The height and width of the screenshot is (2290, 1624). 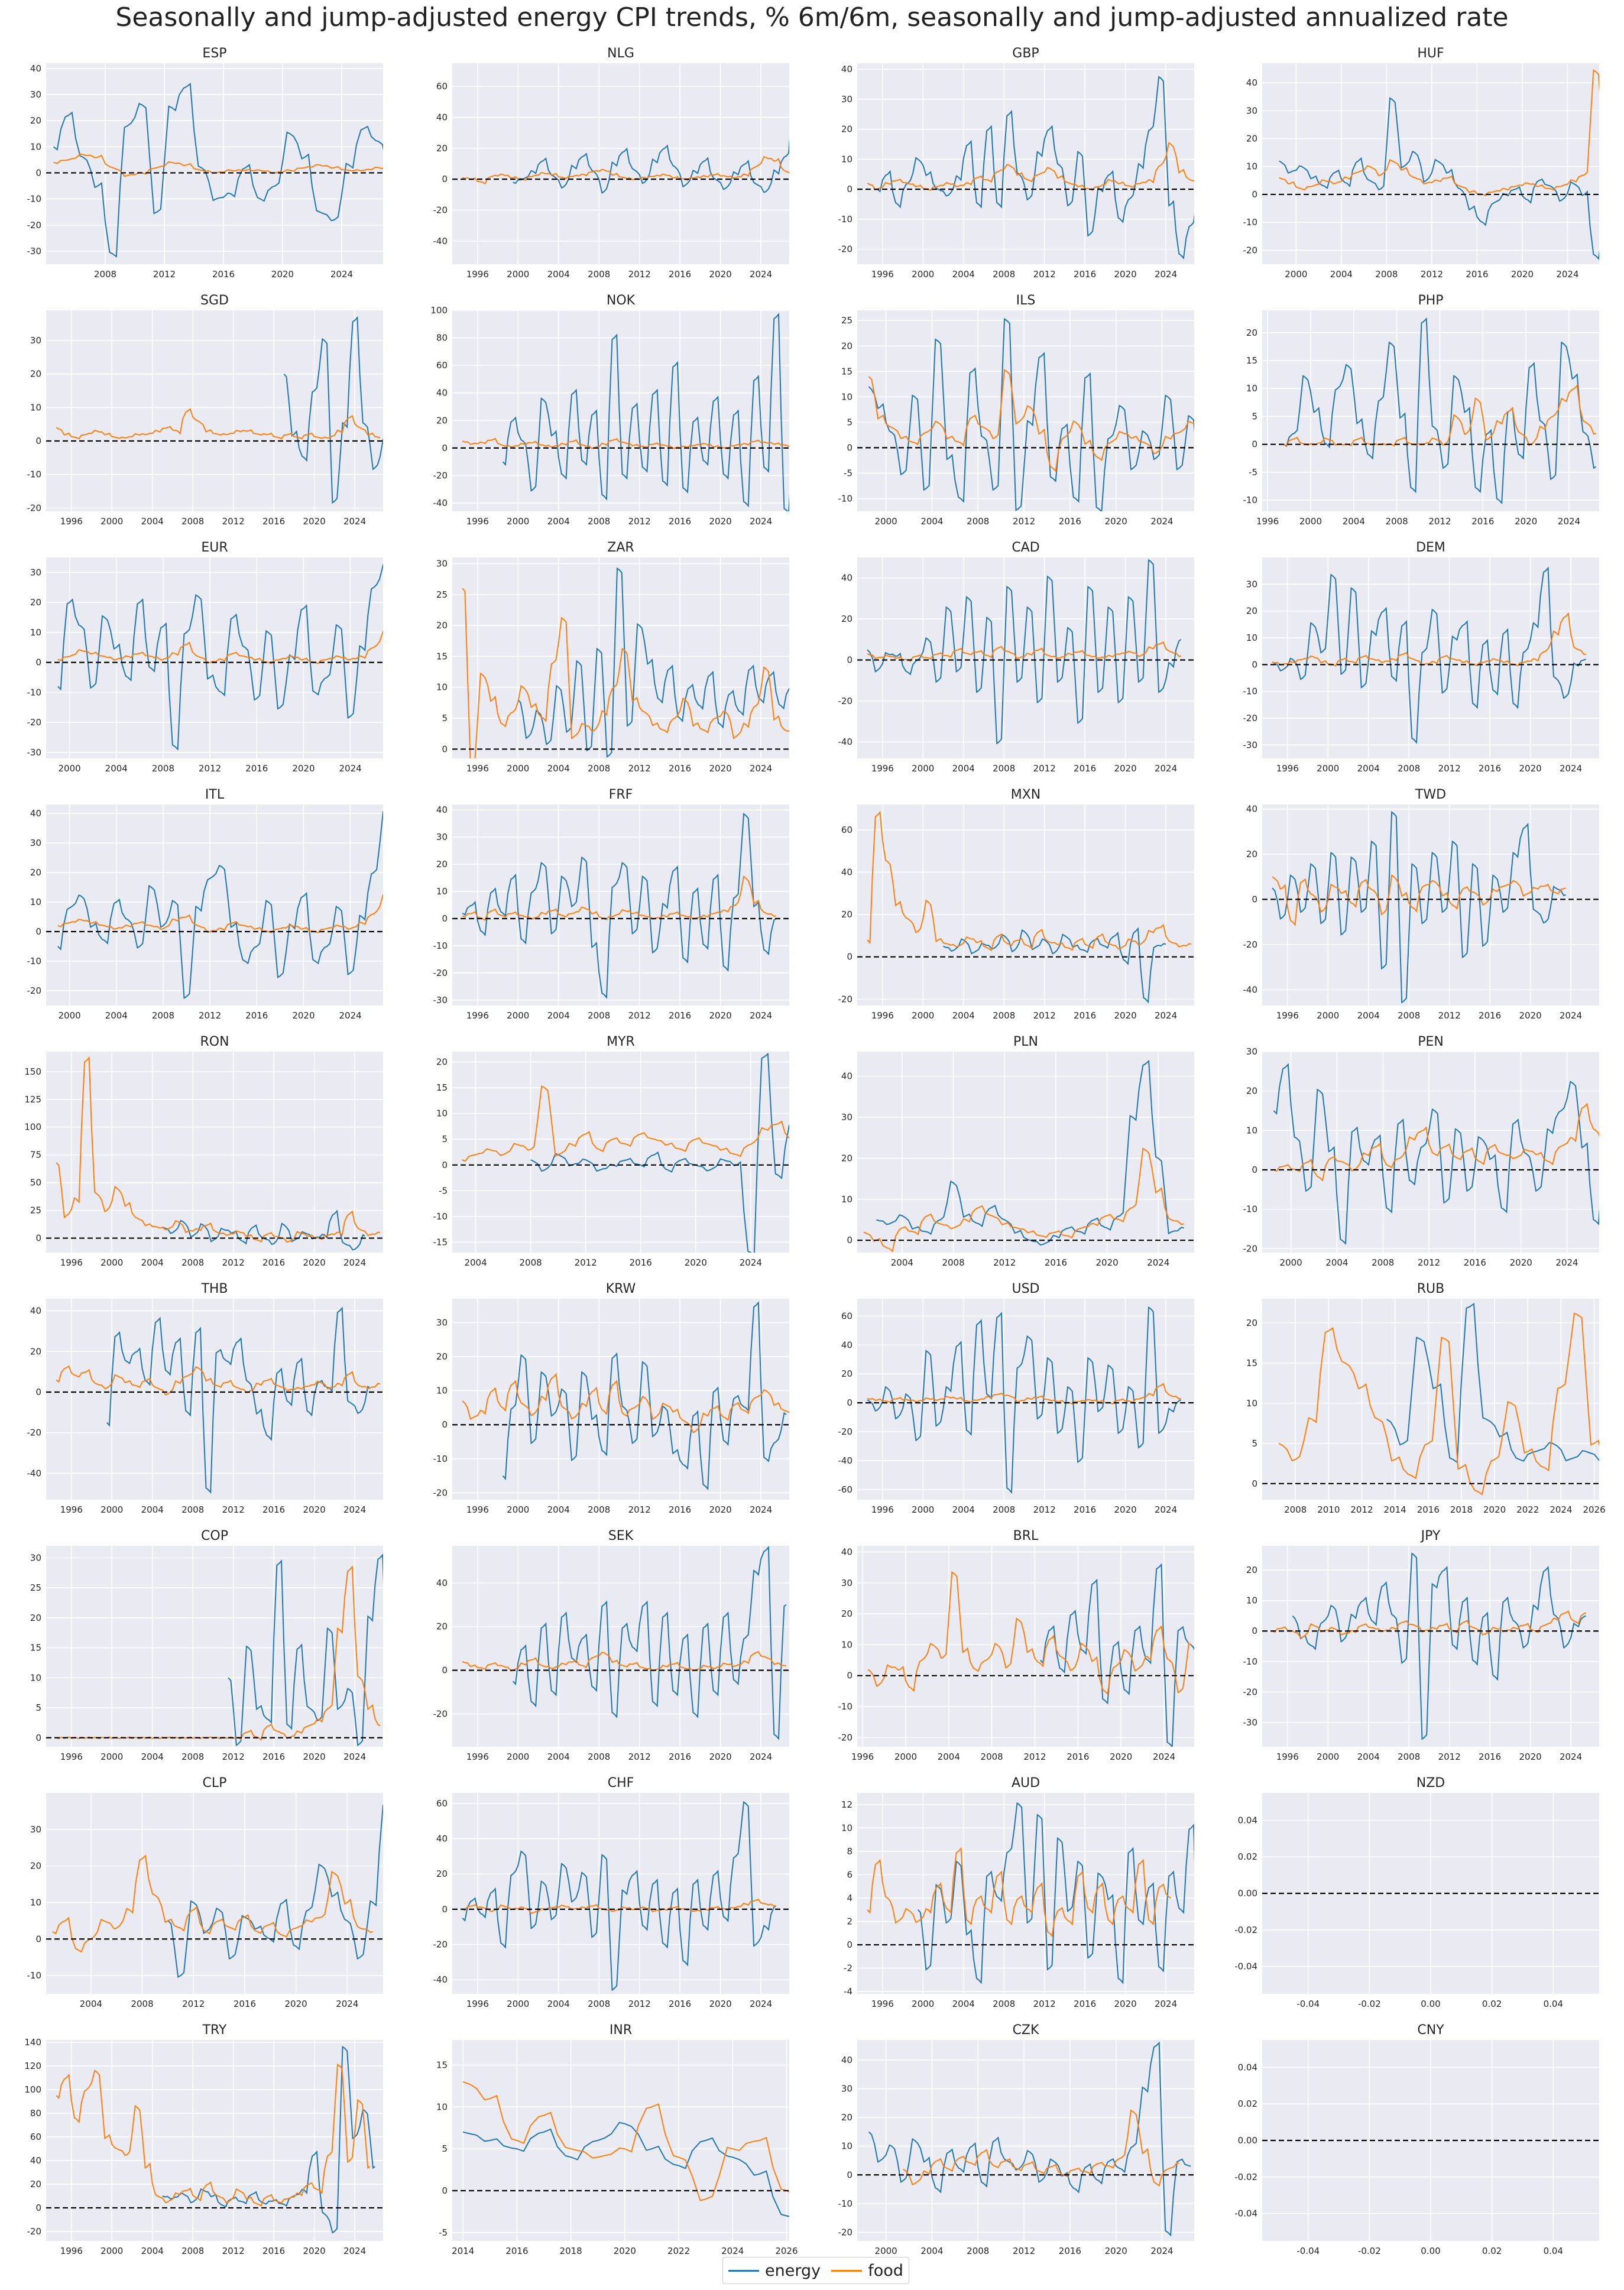 I want to click on series-line-food-eur, so click(x=220, y=647).